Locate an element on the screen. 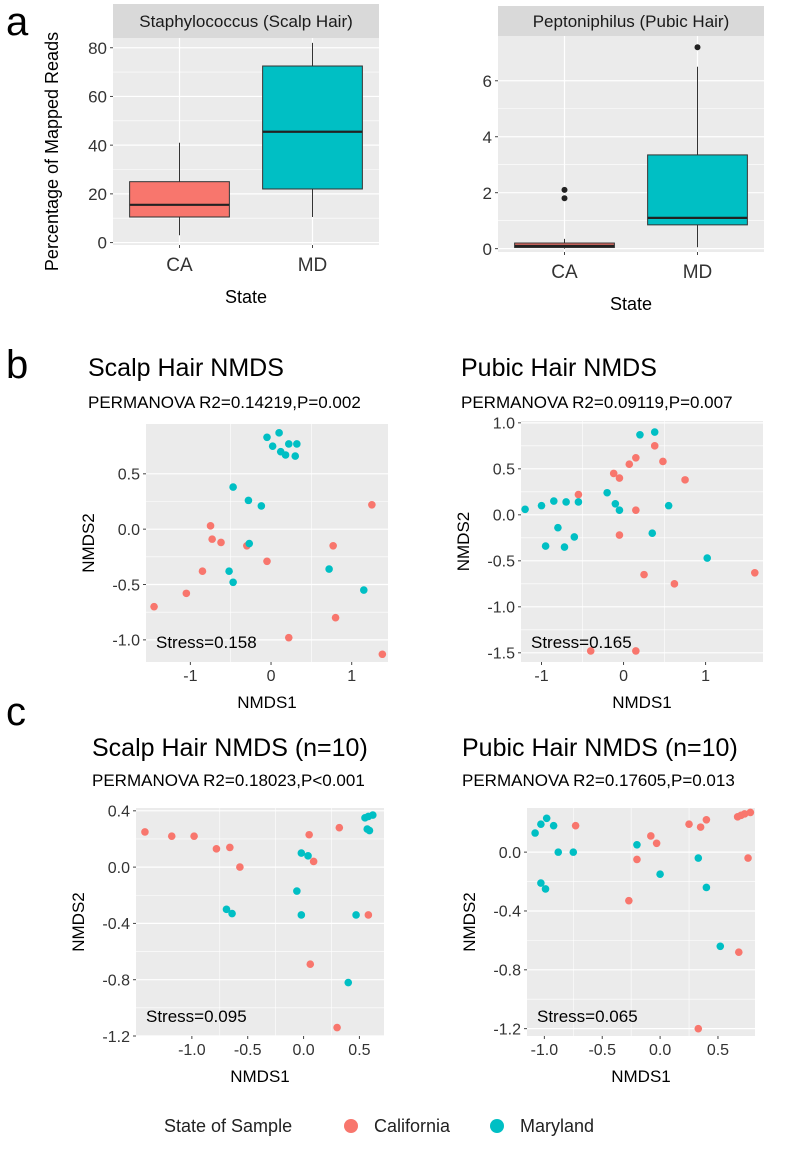  c2-stress-annotation: Stress=0.065 is located at coordinates (587, 1016).